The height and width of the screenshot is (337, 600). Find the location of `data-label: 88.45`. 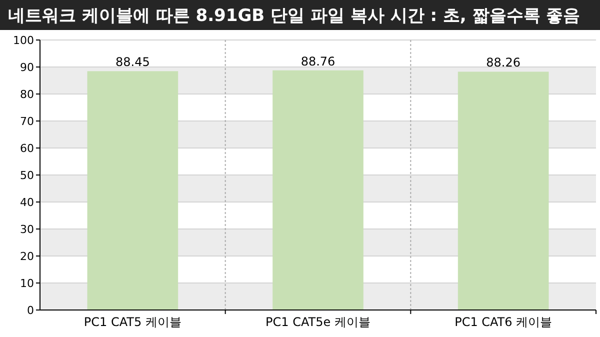

data-label: 88.45 is located at coordinates (132, 62).